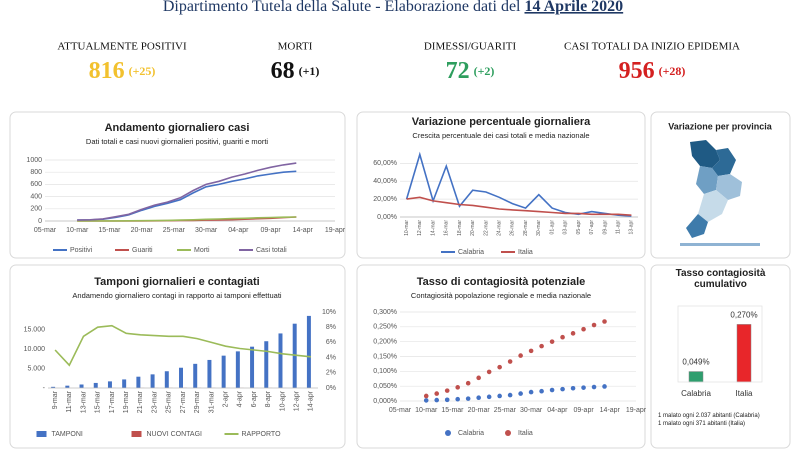 The height and width of the screenshot is (450, 800). Describe the element at coordinates (385, 356) in the screenshot. I see `y-tick-label: 0,150%` at that location.